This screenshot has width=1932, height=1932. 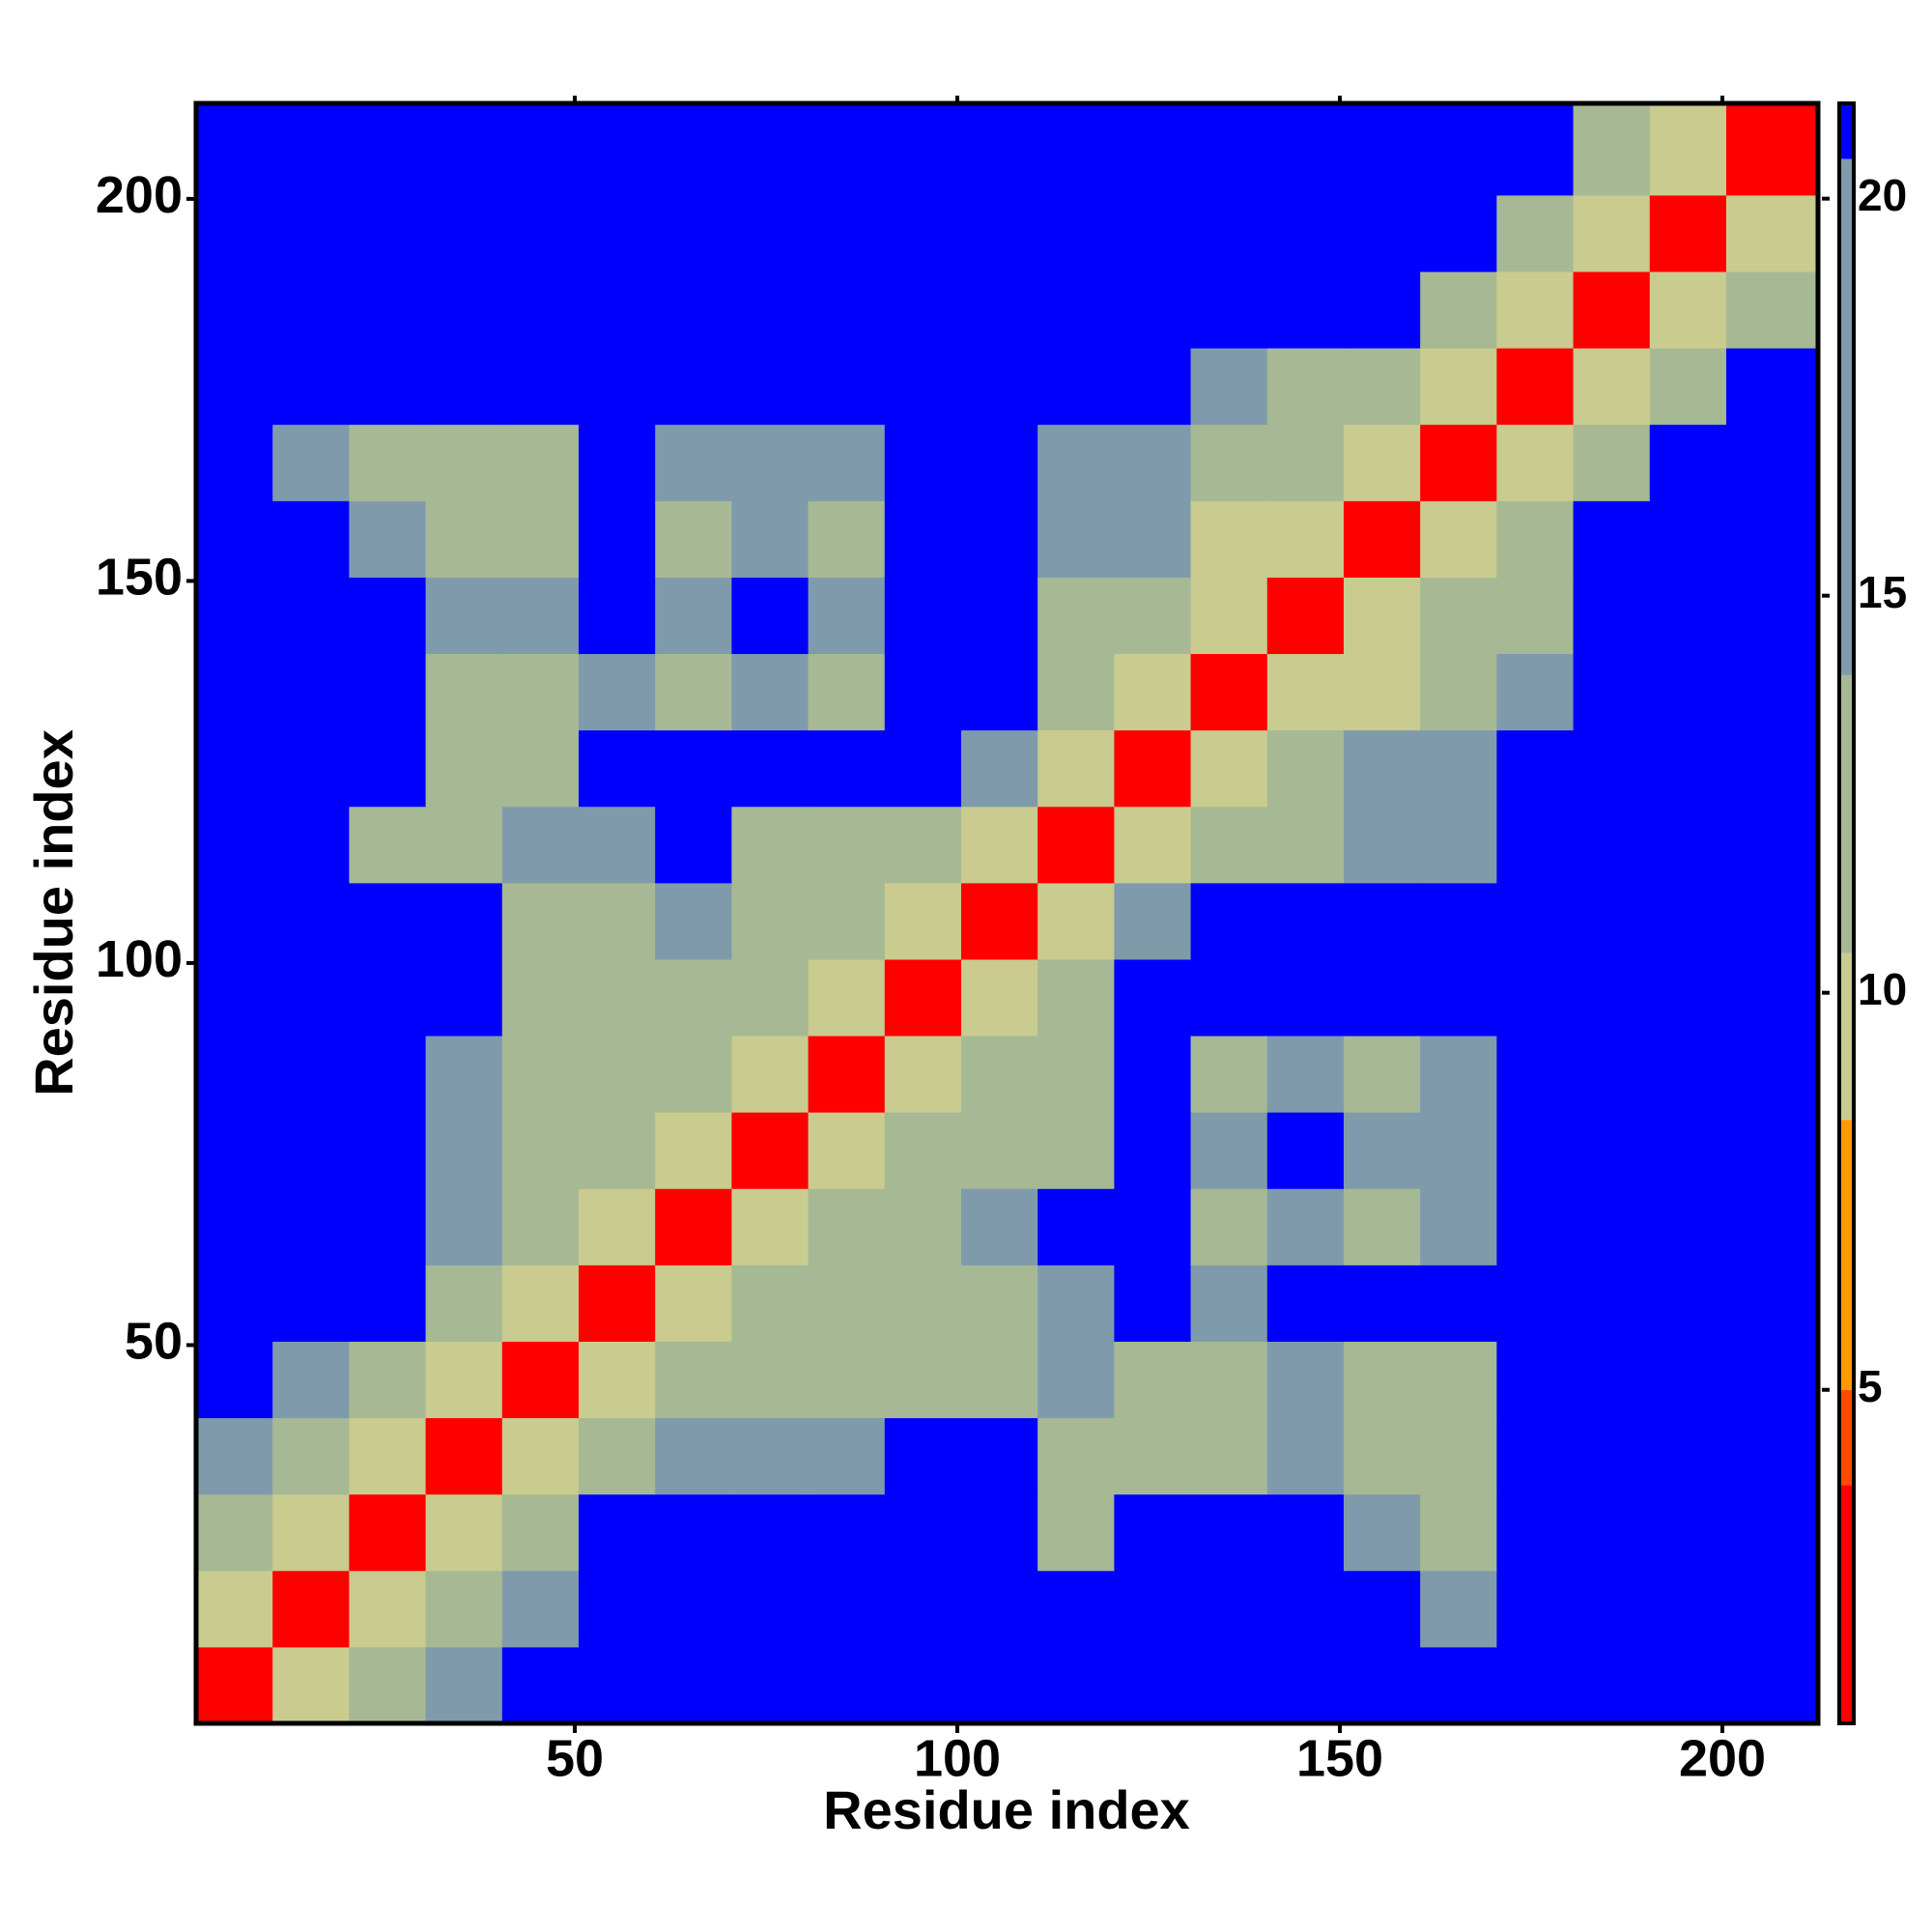 What do you see at coordinates (1846, 913) in the screenshot?
I see `colorbar-frame` at bounding box center [1846, 913].